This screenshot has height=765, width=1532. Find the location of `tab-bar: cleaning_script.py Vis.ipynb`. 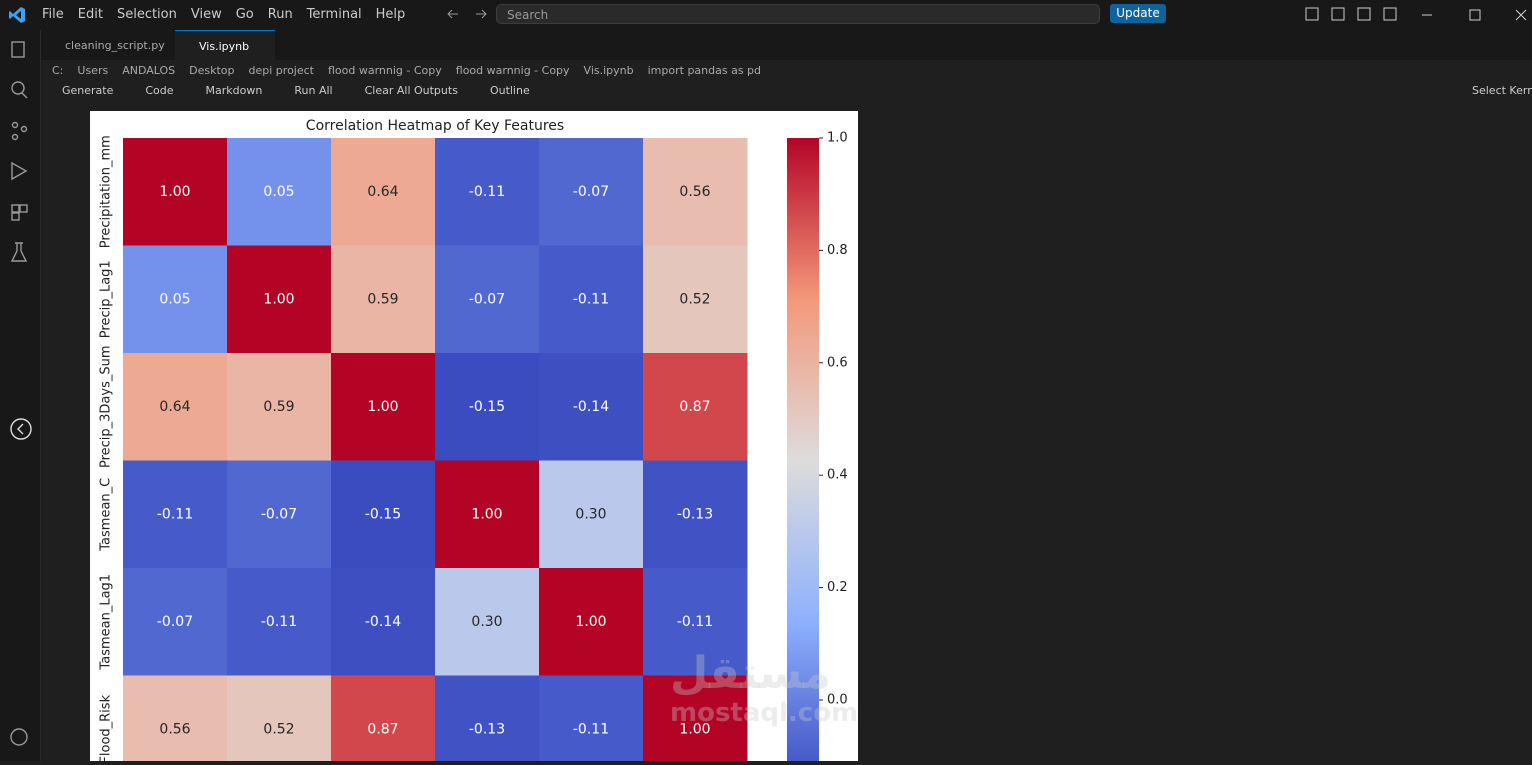

tab-bar: cleaning_script.py Vis.ipynb is located at coordinates (786, 45).